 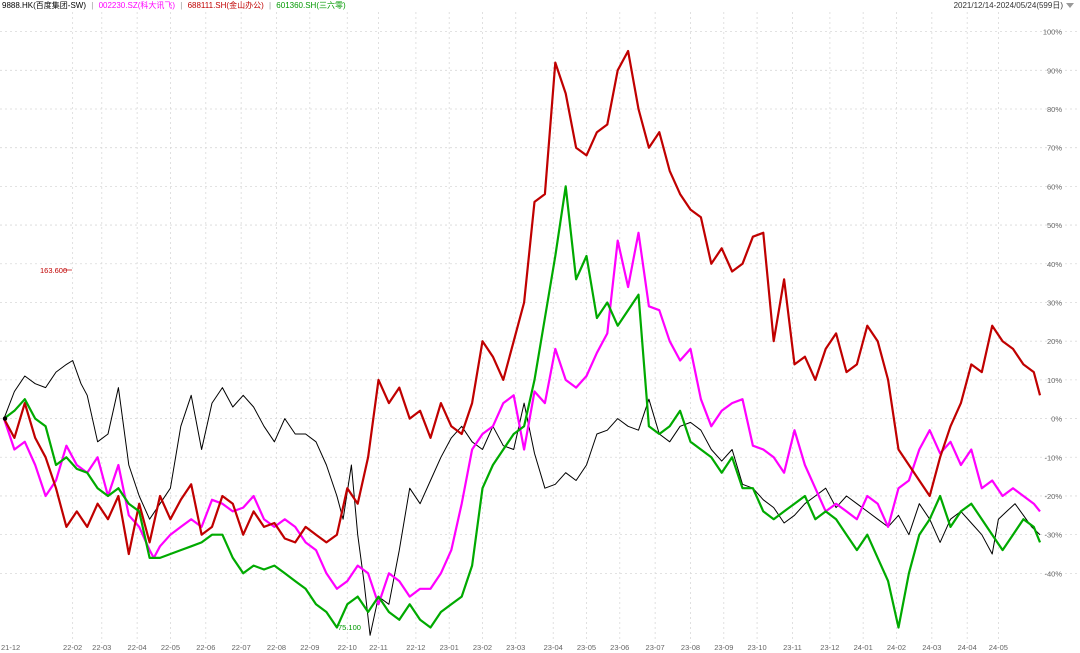 I want to click on start-point-marker, so click(x=5, y=418).